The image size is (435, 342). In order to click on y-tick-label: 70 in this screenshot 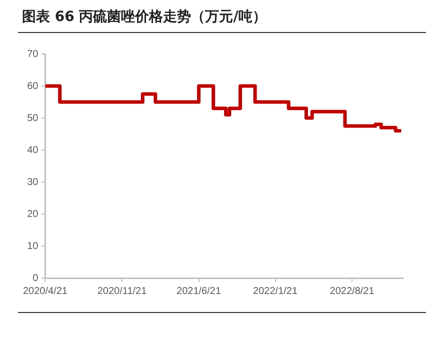, I will do `click(33, 54)`.